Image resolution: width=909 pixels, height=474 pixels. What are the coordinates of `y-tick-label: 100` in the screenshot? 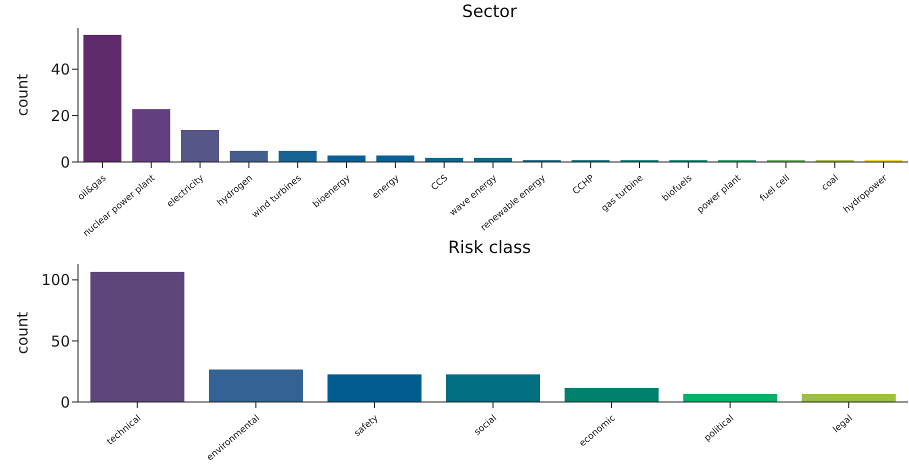 It's located at (55, 280).